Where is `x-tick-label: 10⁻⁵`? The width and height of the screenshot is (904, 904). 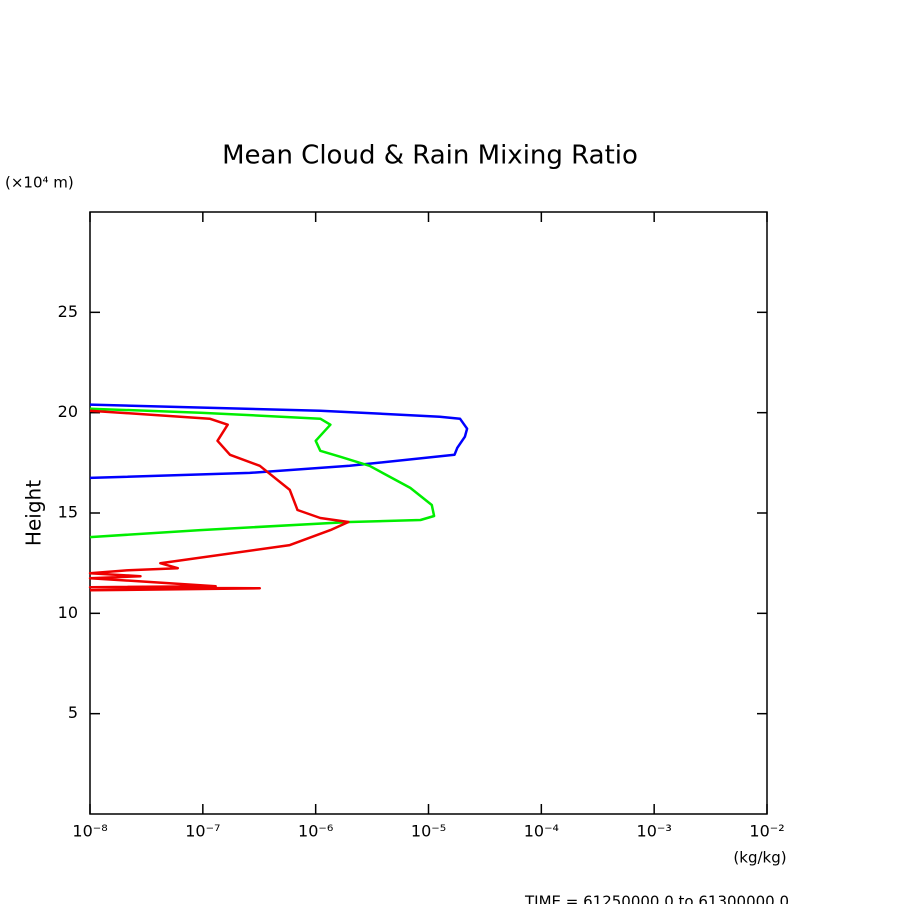 x-tick-label: 10⁻⁵ is located at coordinates (428, 831).